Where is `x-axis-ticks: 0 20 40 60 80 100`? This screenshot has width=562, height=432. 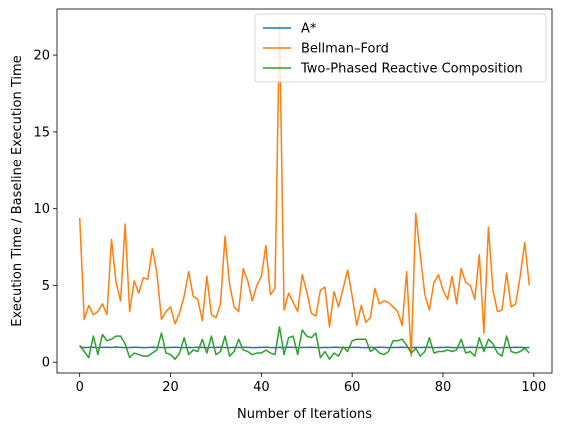 x-axis-ticks: 0 20 40 60 80 100 is located at coordinates (311, 384).